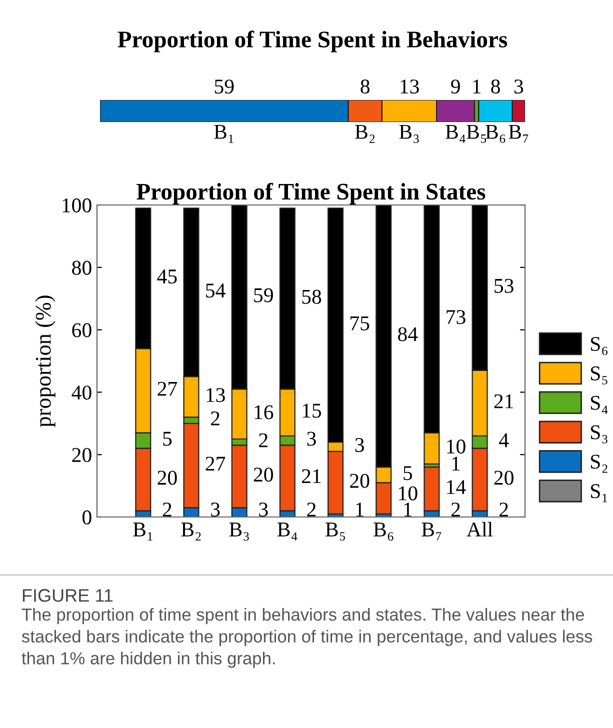  What do you see at coordinates (67, 595) in the screenshot?
I see `caption: FIGURE 11` at bounding box center [67, 595].